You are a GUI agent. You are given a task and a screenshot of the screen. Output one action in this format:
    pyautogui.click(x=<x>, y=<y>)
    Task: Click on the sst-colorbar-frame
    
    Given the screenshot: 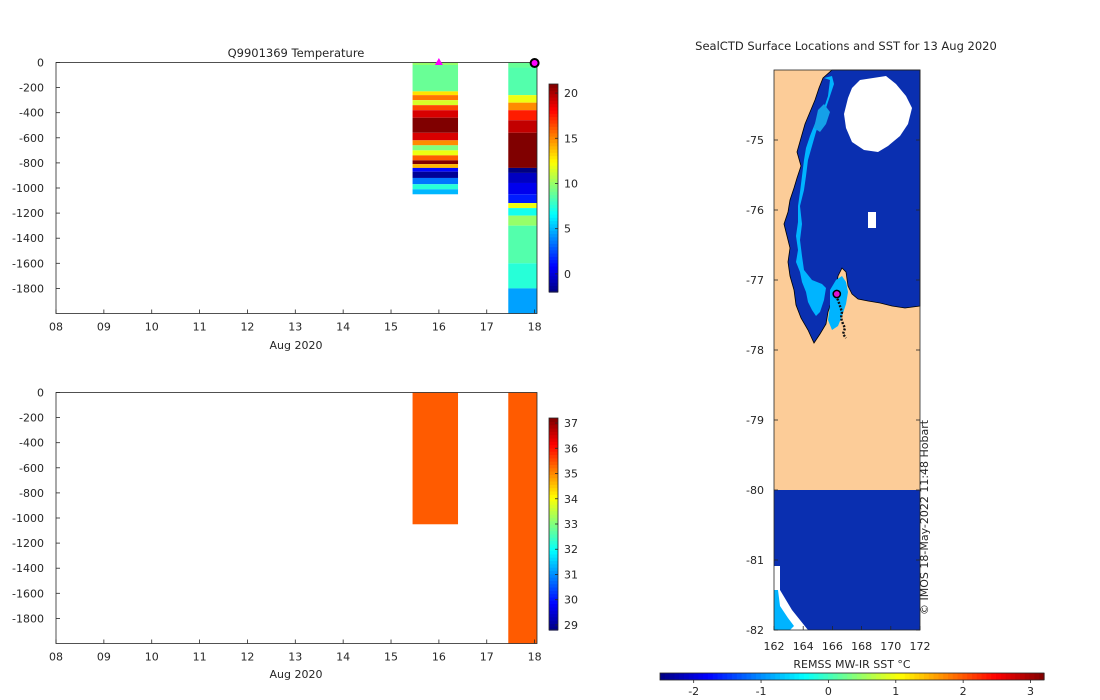 What is the action you would take?
    pyautogui.click(x=852, y=676)
    